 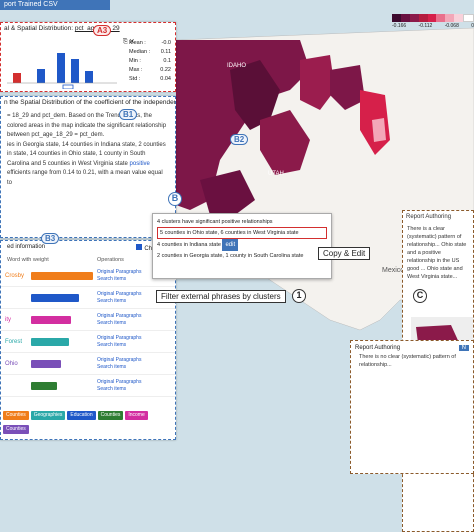 I want to click on step-b-badge: B, so click(x=175, y=199).